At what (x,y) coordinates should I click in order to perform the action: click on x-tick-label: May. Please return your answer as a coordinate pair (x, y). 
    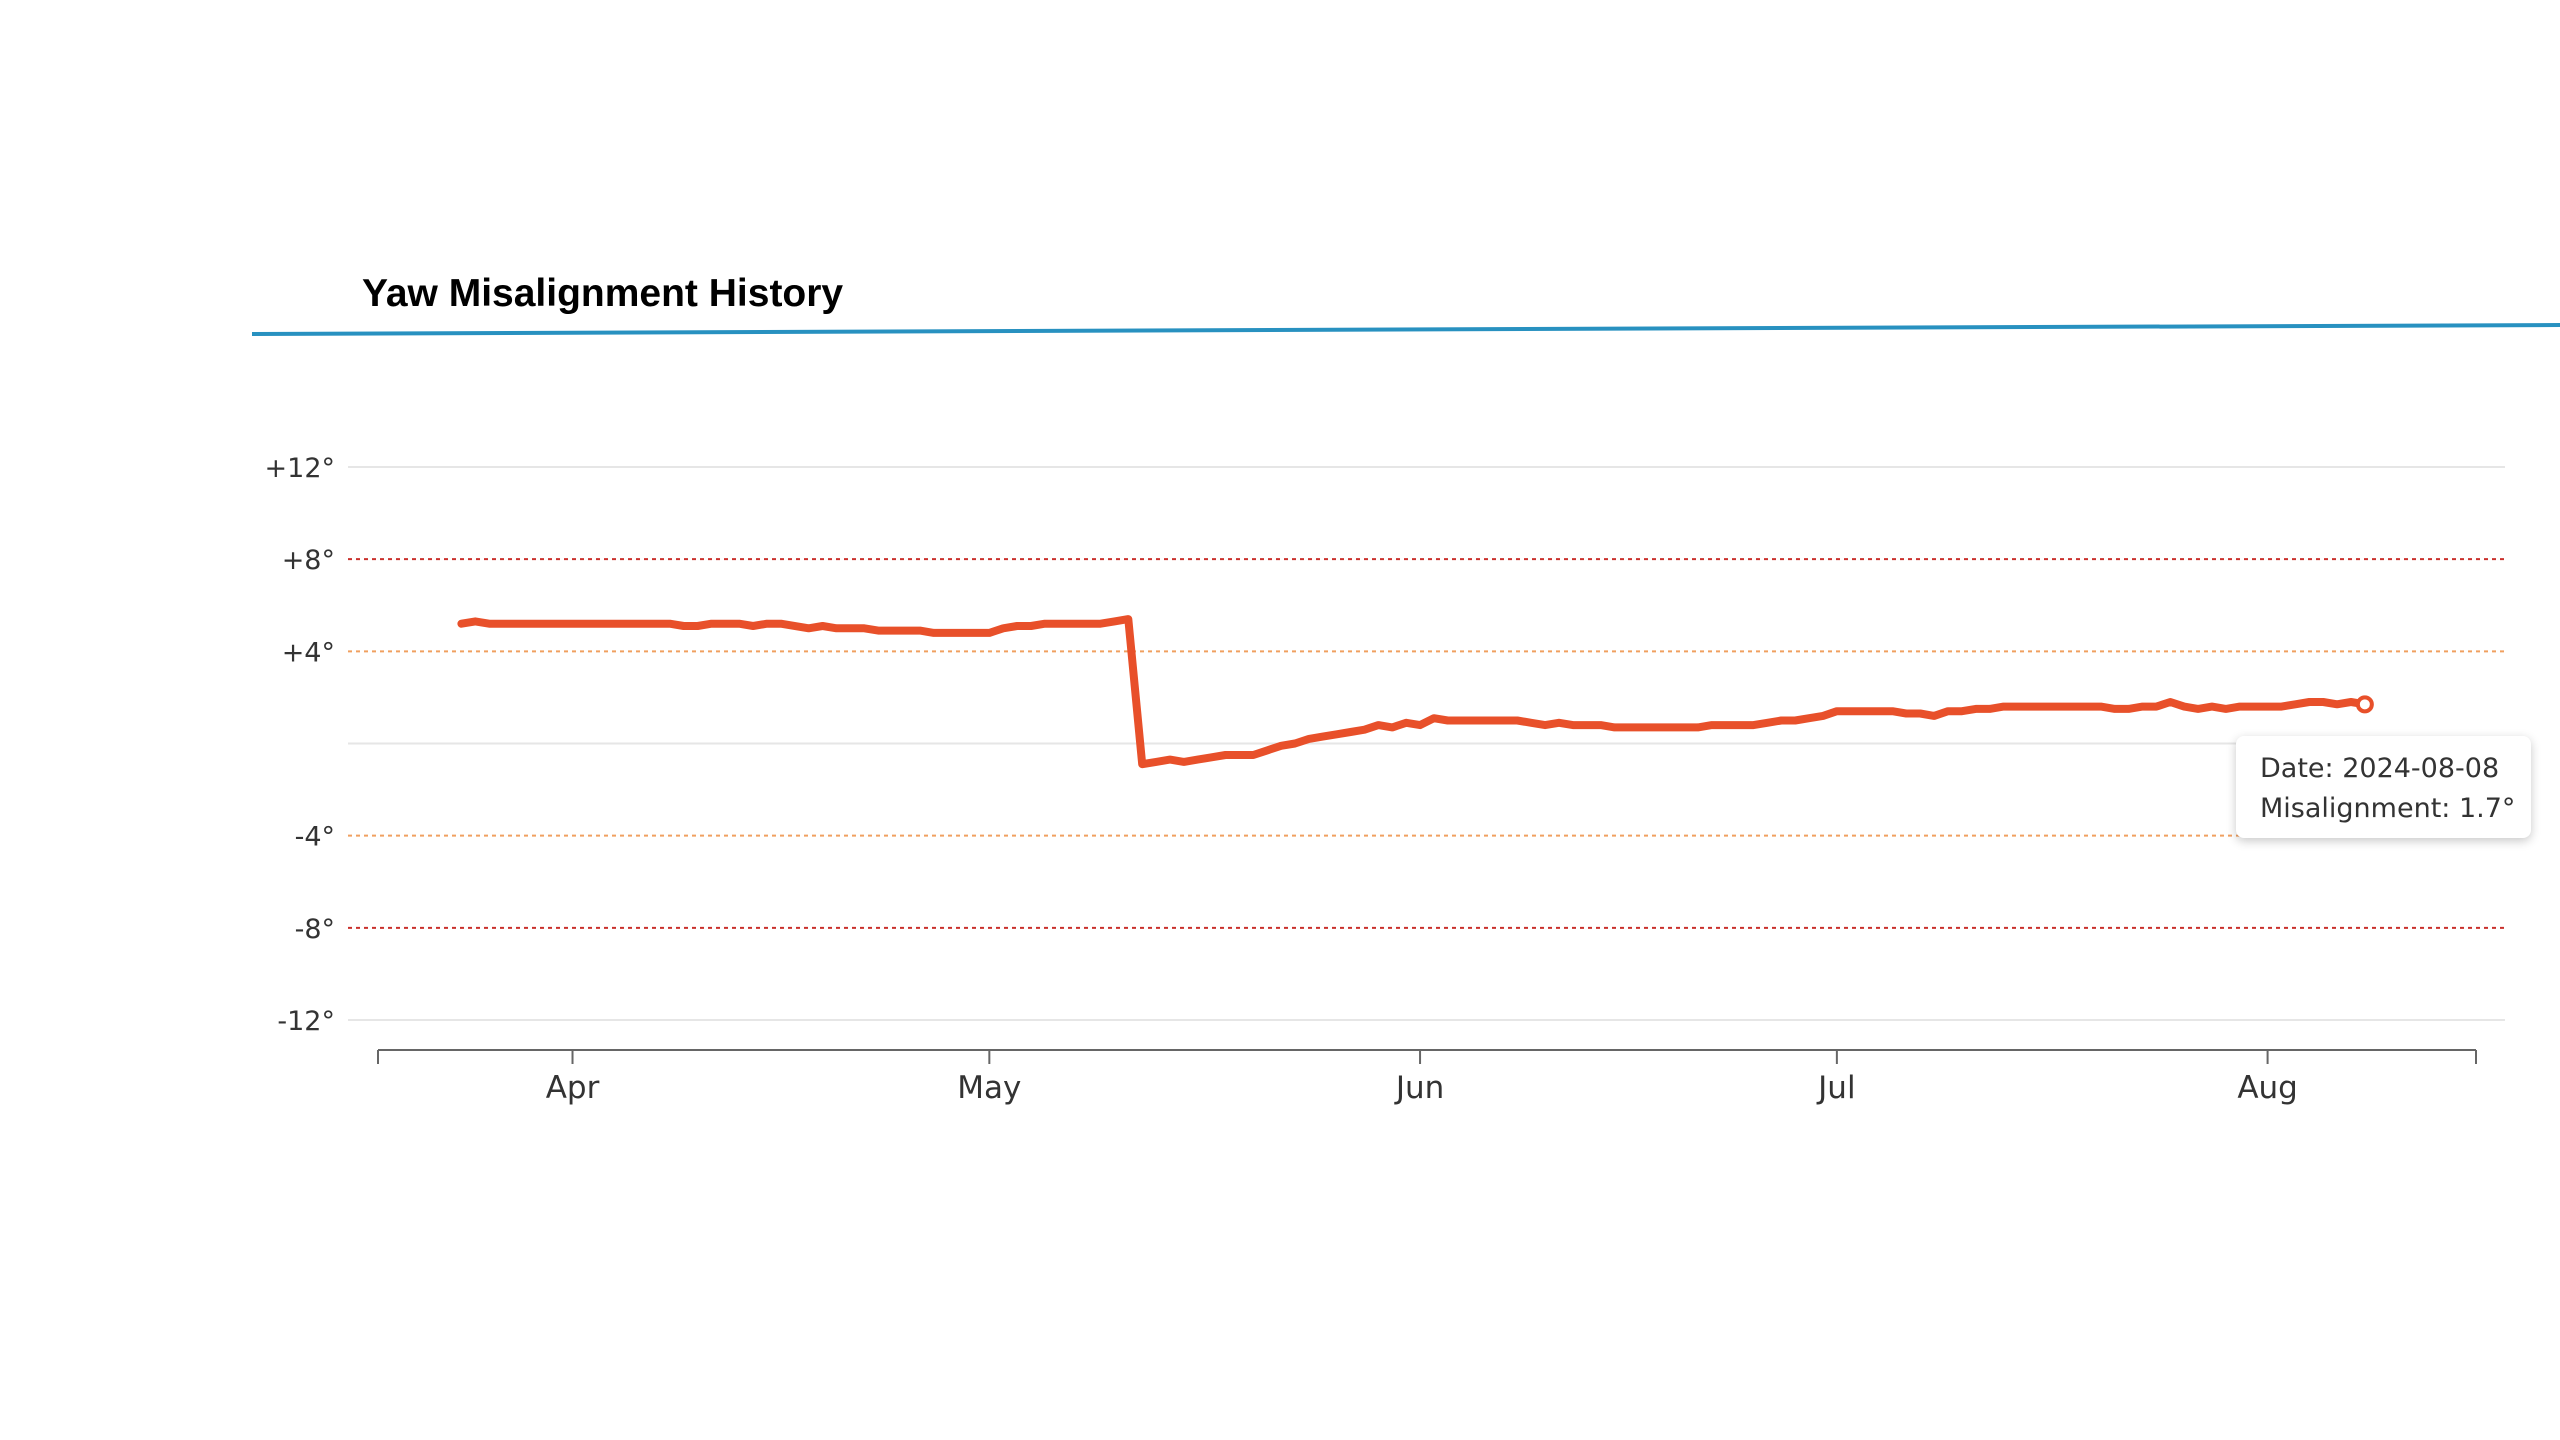
    Looking at the image, I should click on (989, 1088).